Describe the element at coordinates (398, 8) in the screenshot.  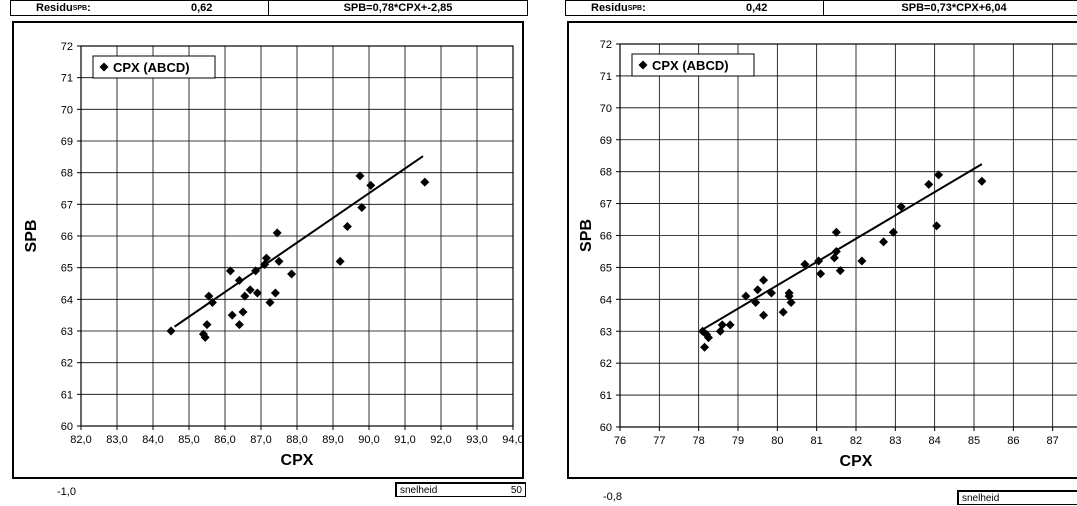
I see `equation-label: SPB=0,78*CPX+-2,85` at that location.